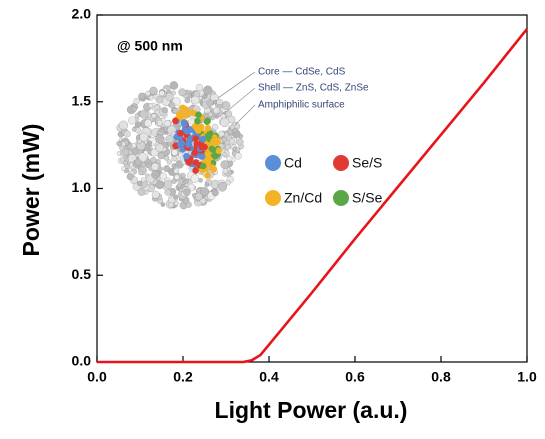 Image resolution: width=545 pixels, height=439 pixels. Describe the element at coordinates (82, 274) in the screenshot. I see `y-tick-label: 0.5` at that location.